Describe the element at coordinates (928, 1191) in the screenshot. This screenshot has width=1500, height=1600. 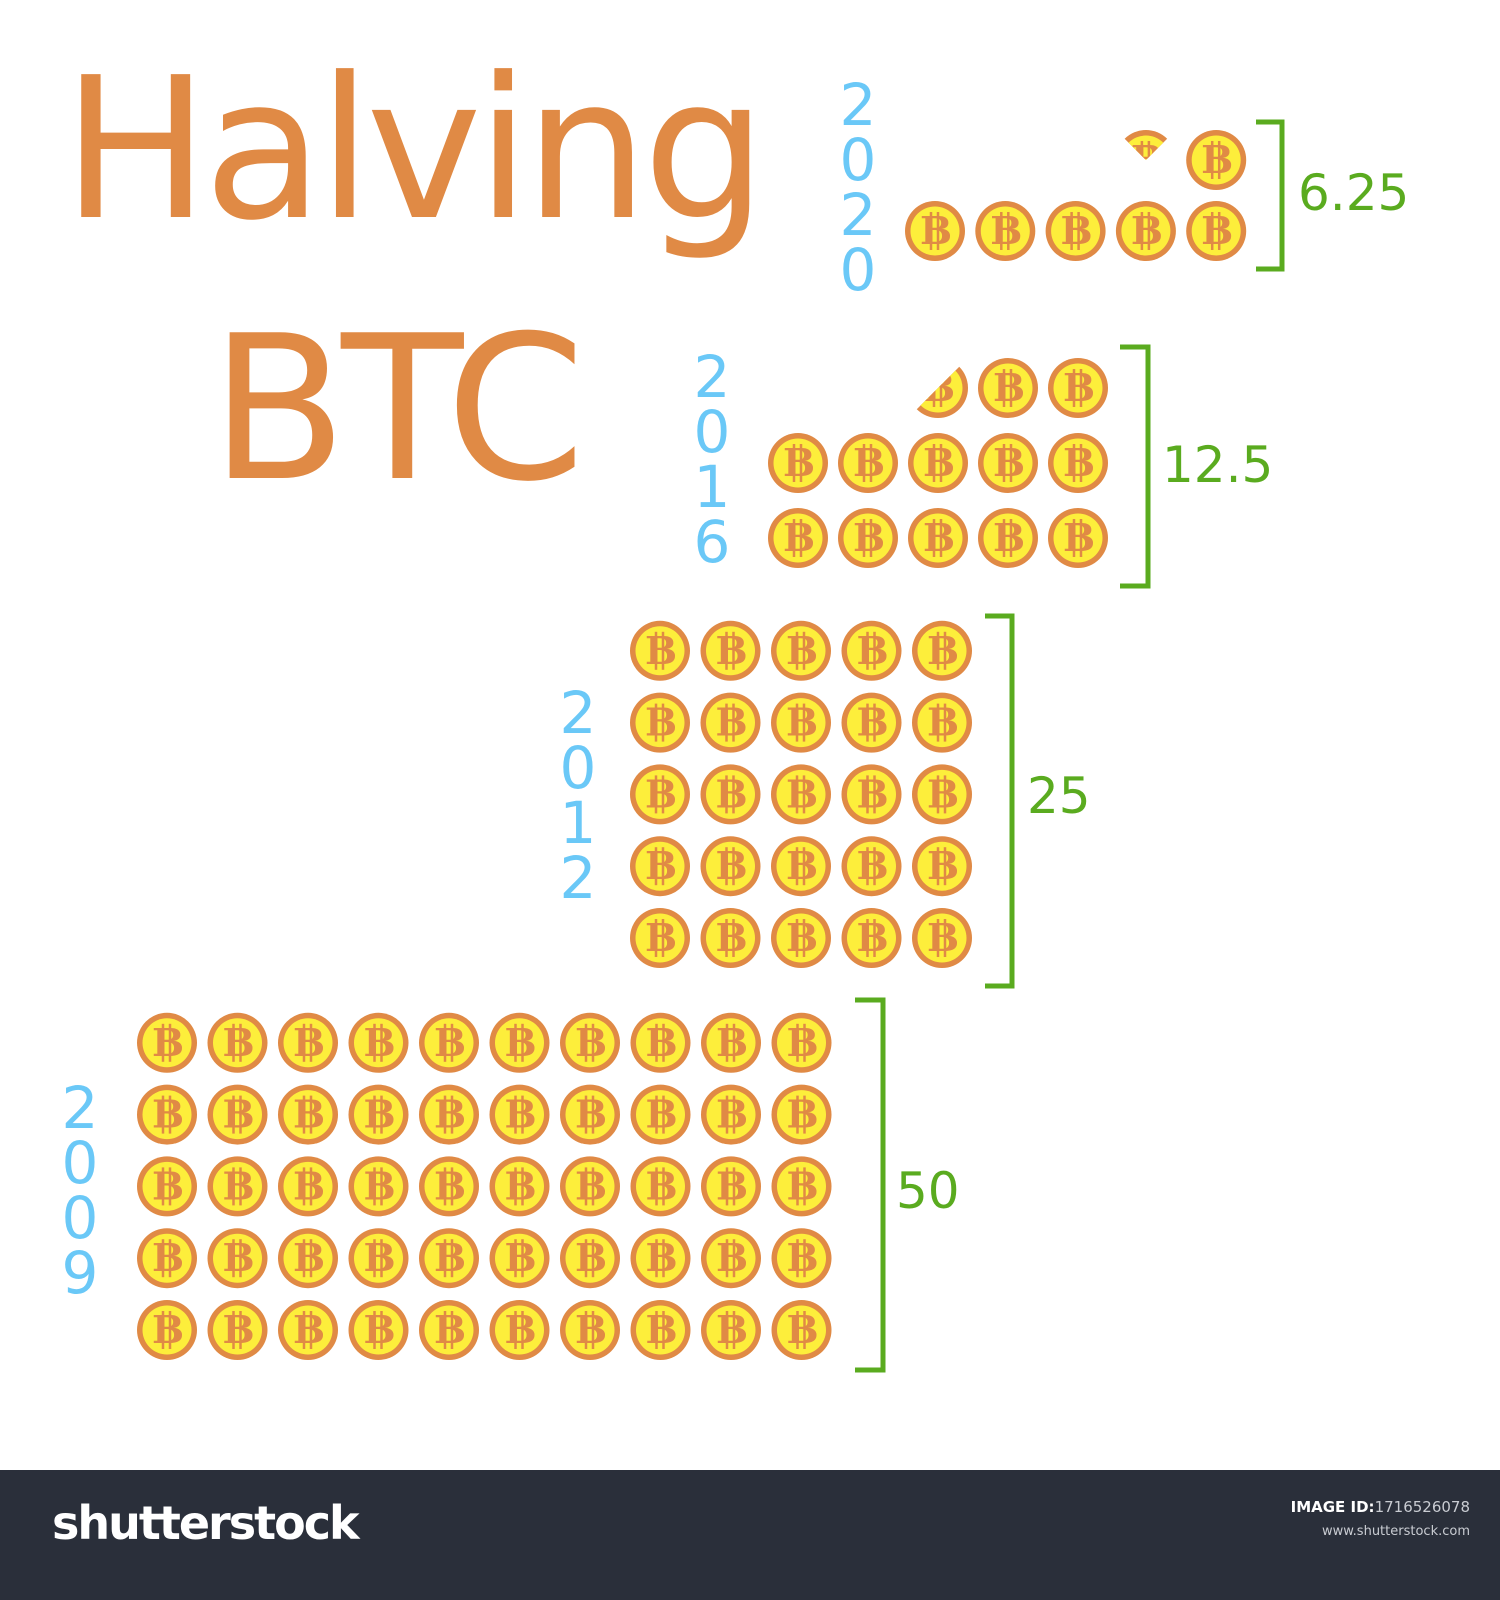
I see `reward-label-2009: 50` at that location.